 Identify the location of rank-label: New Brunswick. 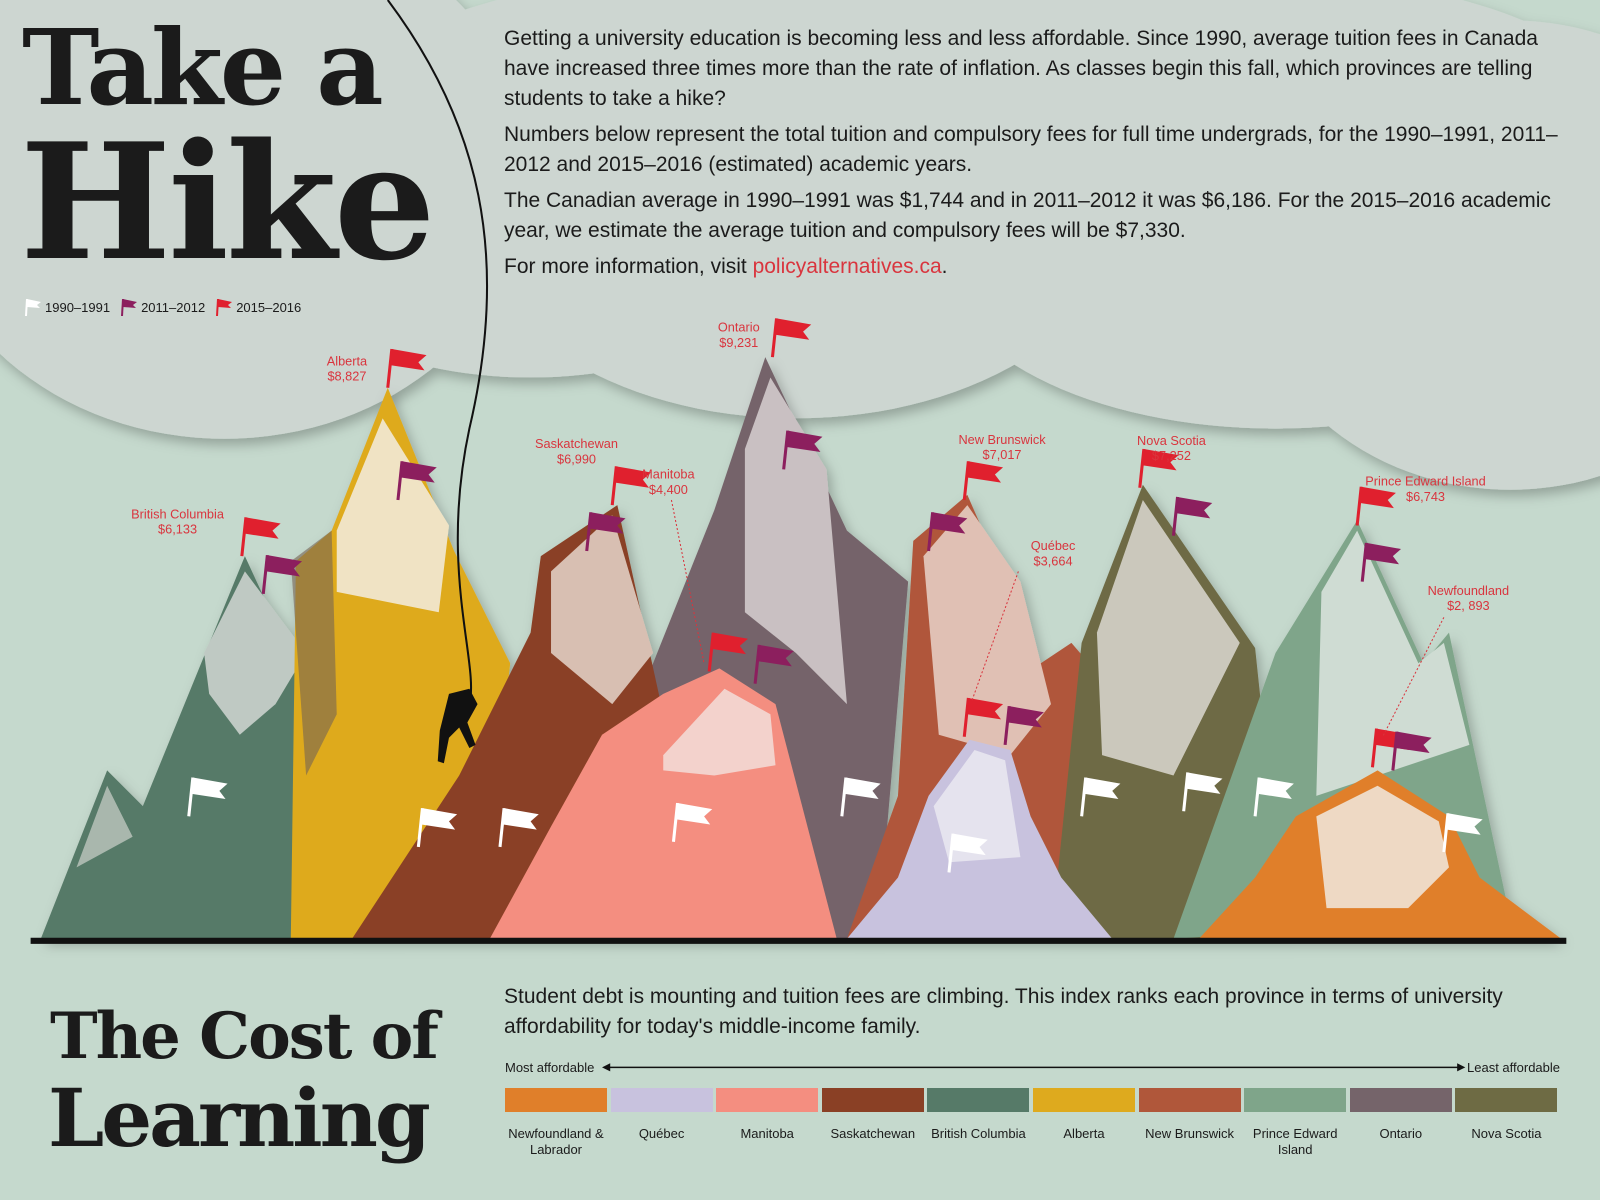
(1190, 1133).